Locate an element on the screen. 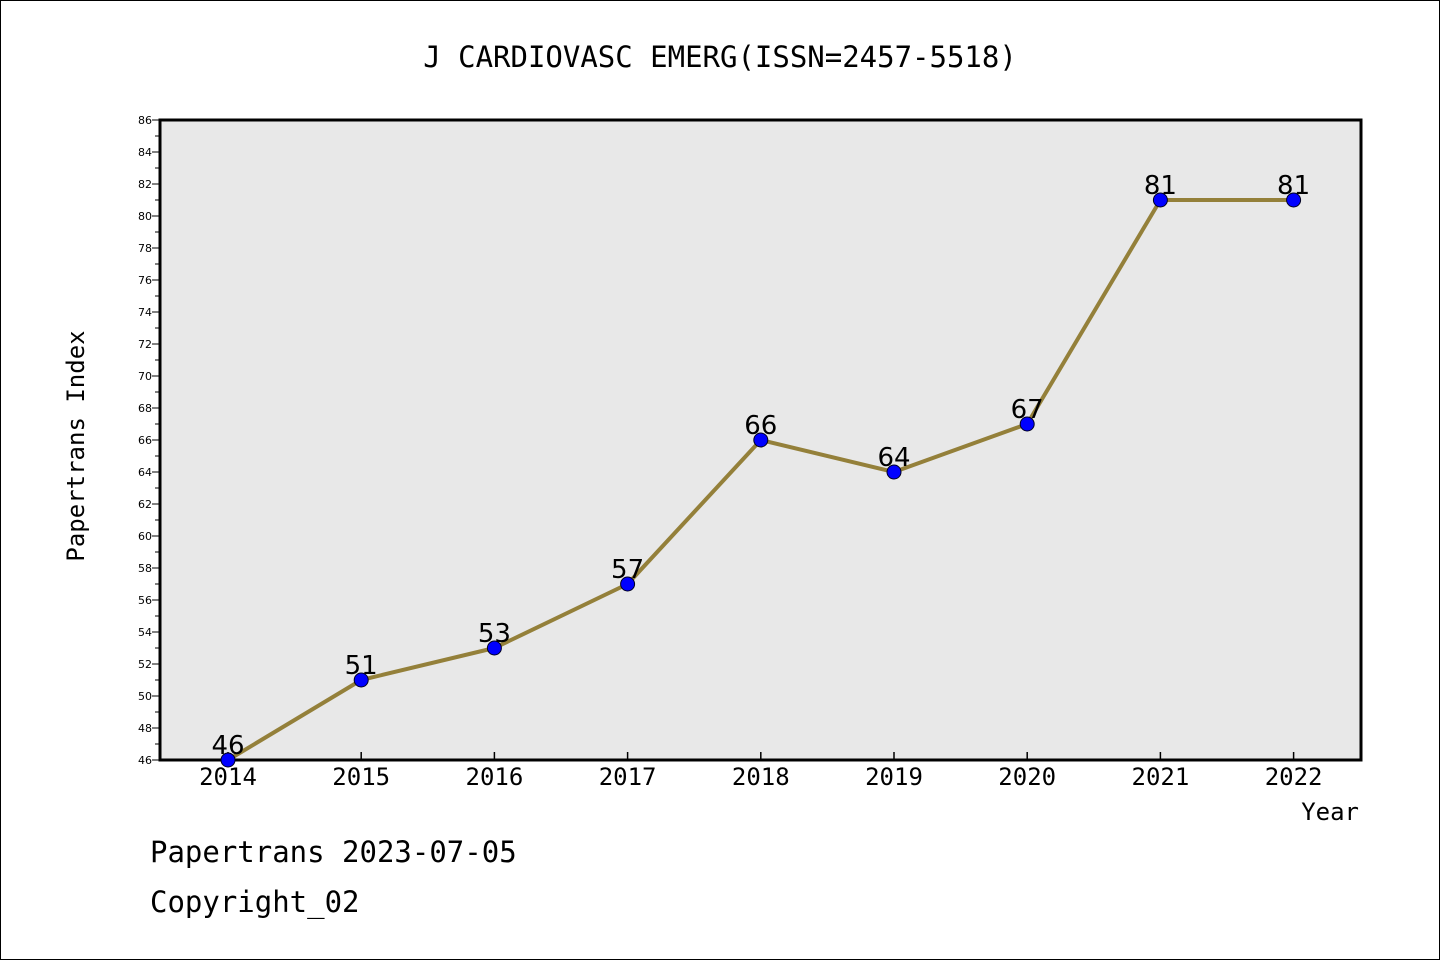  data-label: 46 is located at coordinates (227, 746).